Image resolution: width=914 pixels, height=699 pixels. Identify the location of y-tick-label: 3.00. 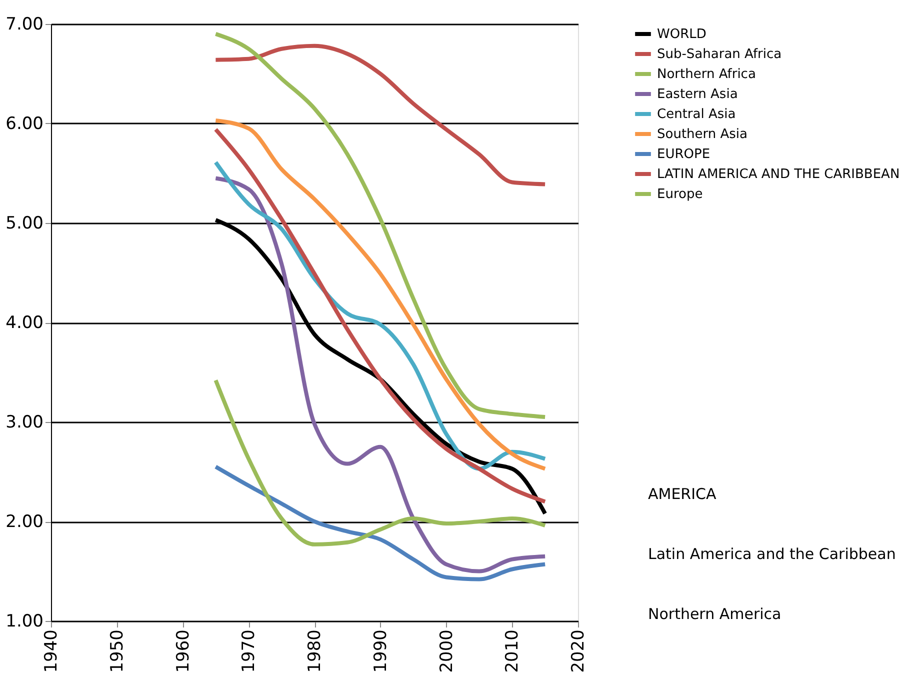
(25, 422).